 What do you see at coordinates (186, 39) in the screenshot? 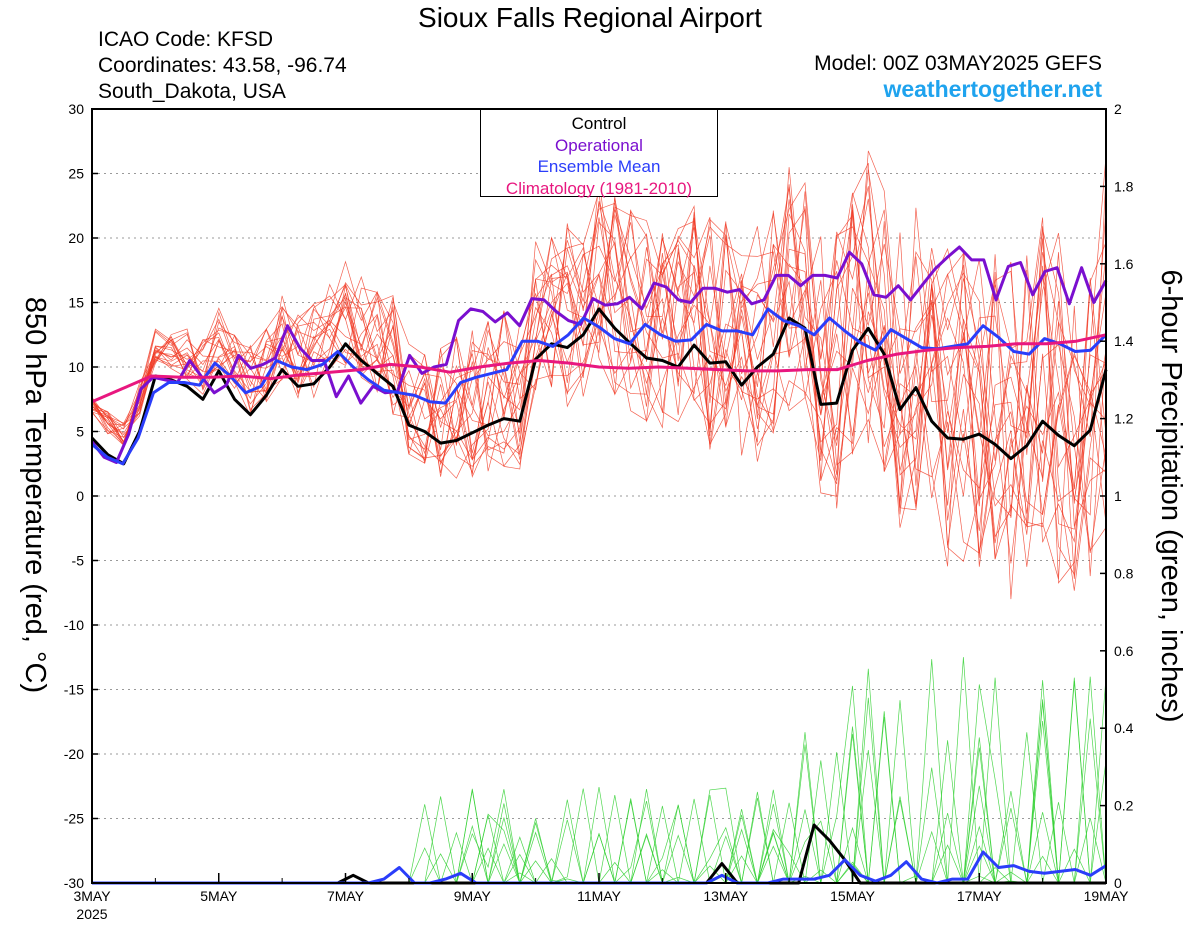
I see `icao-code: ICAO Code: KFSD` at bounding box center [186, 39].